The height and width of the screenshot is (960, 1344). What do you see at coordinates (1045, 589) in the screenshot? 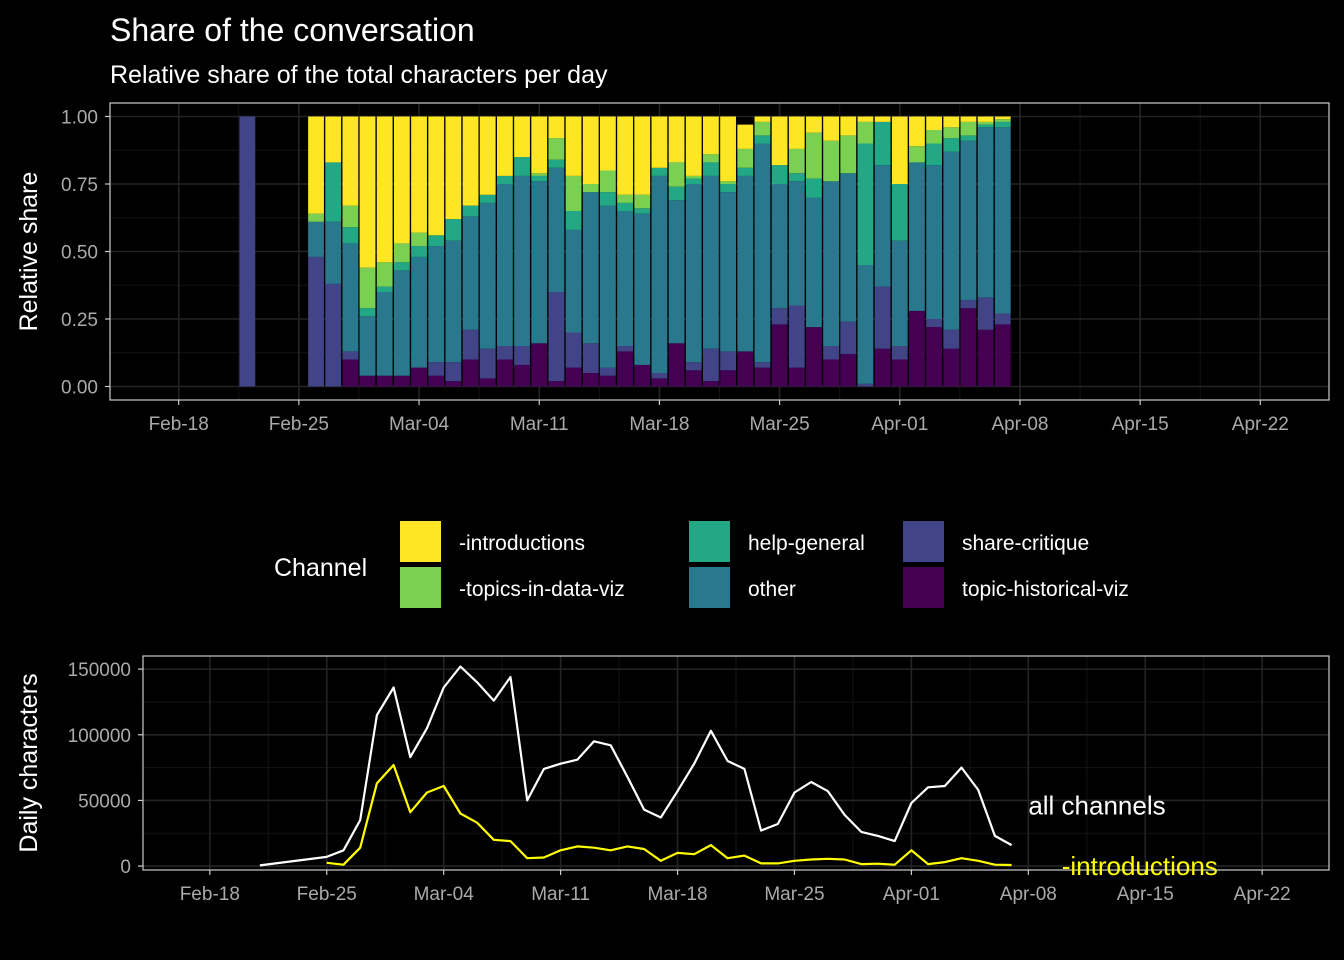
I see `legend-label: topic-historical-viz` at bounding box center [1045, 589].